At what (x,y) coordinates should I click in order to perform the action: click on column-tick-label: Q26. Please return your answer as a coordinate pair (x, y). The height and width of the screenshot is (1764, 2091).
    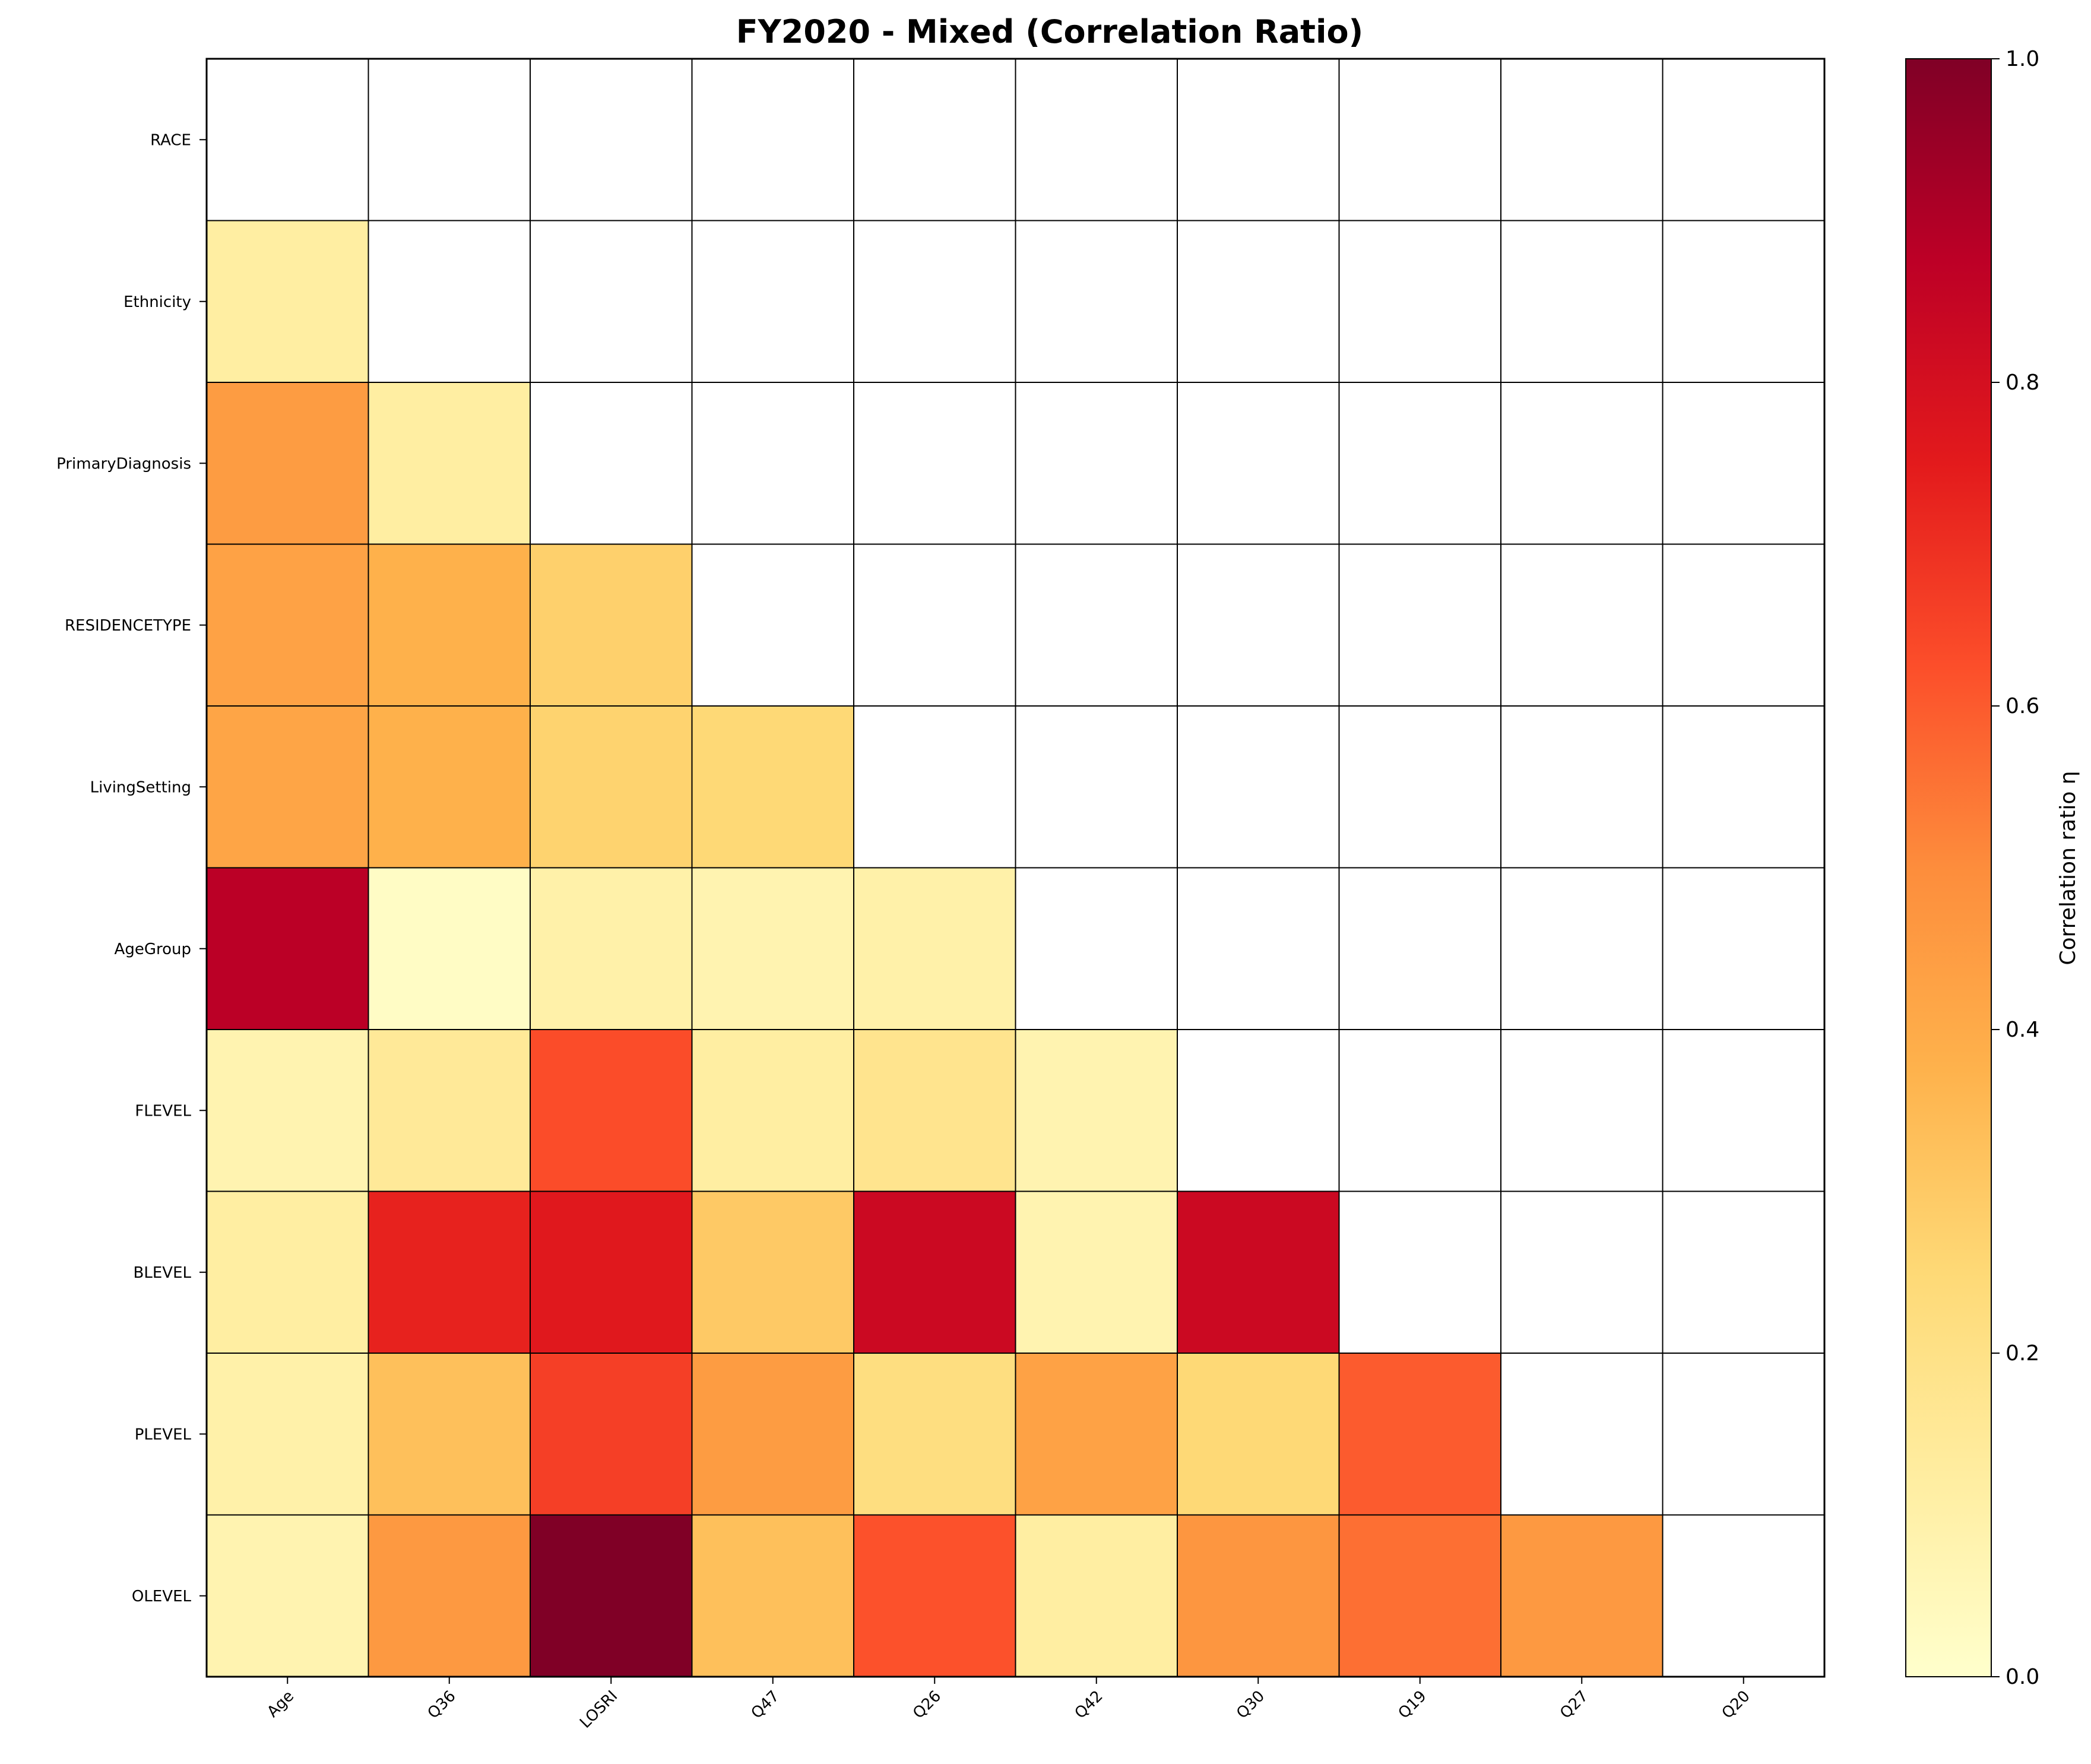
    Looking at the image, I should click on (927, 1704).